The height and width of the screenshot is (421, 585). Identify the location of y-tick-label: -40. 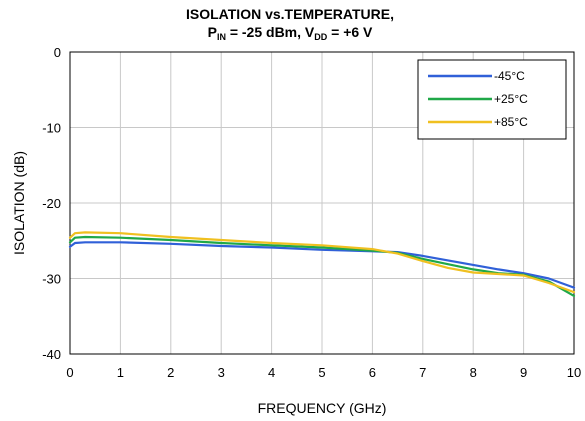
(51, 354).